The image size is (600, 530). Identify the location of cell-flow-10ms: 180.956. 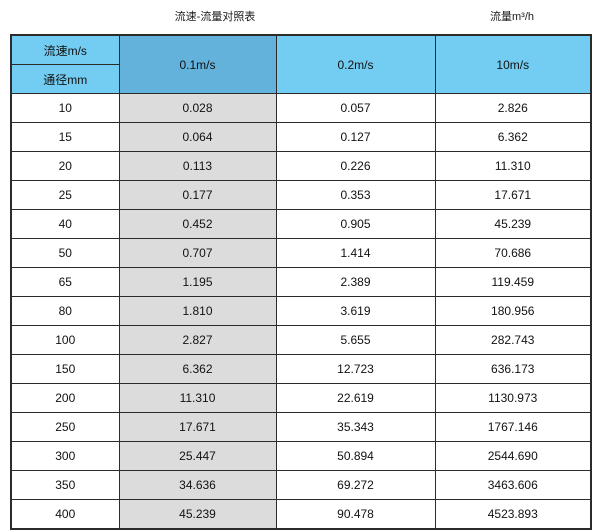
(513, 311).